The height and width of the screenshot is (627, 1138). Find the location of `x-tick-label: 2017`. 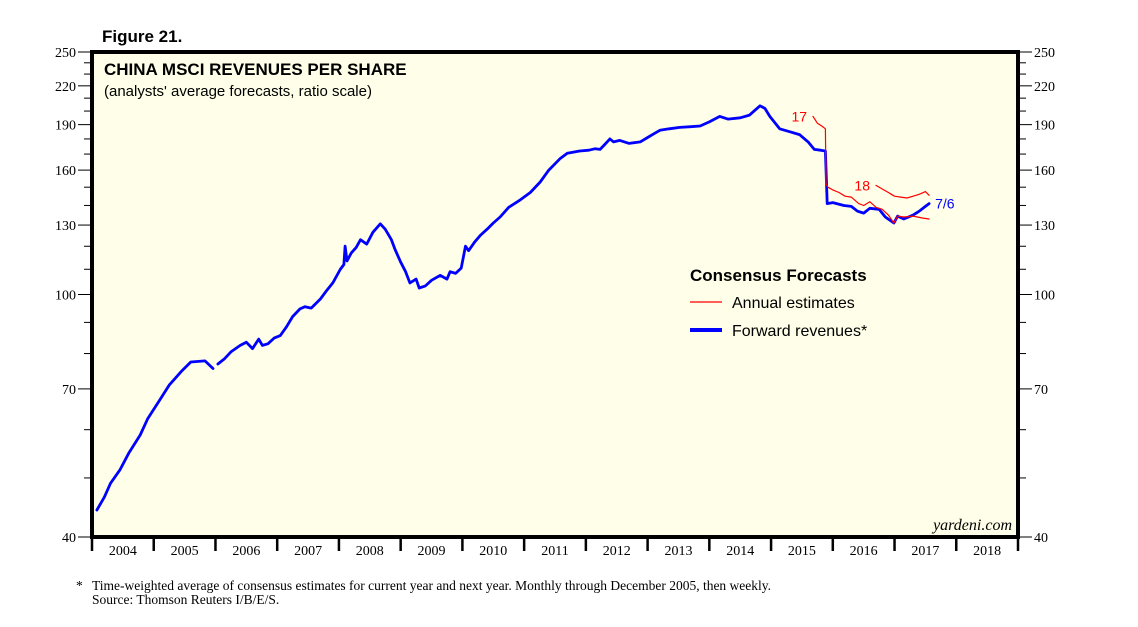

x-tick-label: 2017 is located at coordinates (925, 551).